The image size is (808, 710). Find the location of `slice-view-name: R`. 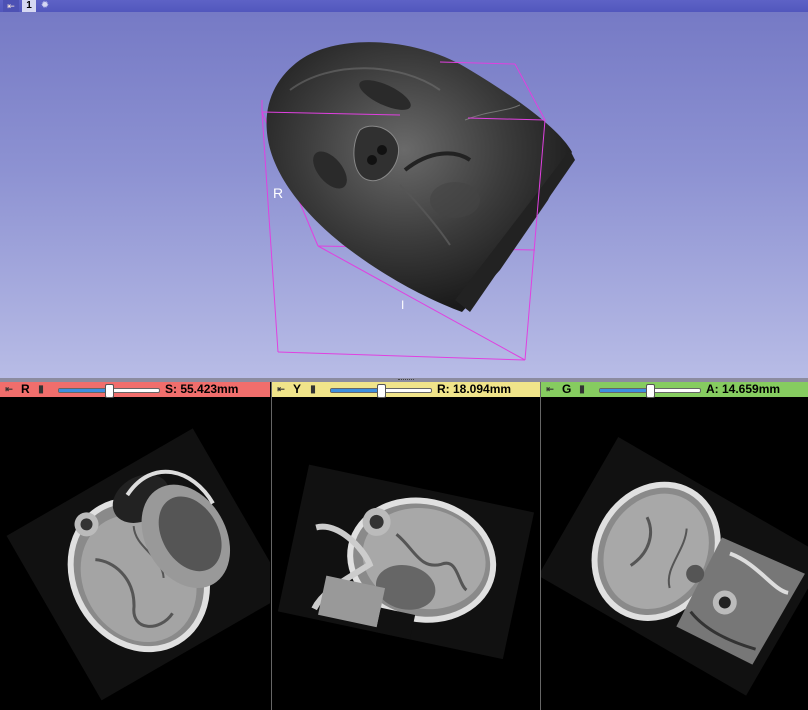

slice-view-name: R is located at coordinates (25, 389).